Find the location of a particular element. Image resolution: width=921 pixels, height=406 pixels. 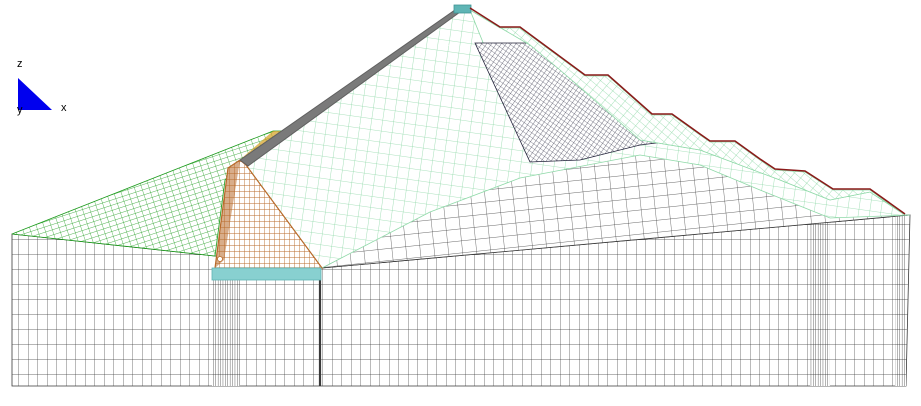

axis-label-y: y is located at coordinates (20, 110).